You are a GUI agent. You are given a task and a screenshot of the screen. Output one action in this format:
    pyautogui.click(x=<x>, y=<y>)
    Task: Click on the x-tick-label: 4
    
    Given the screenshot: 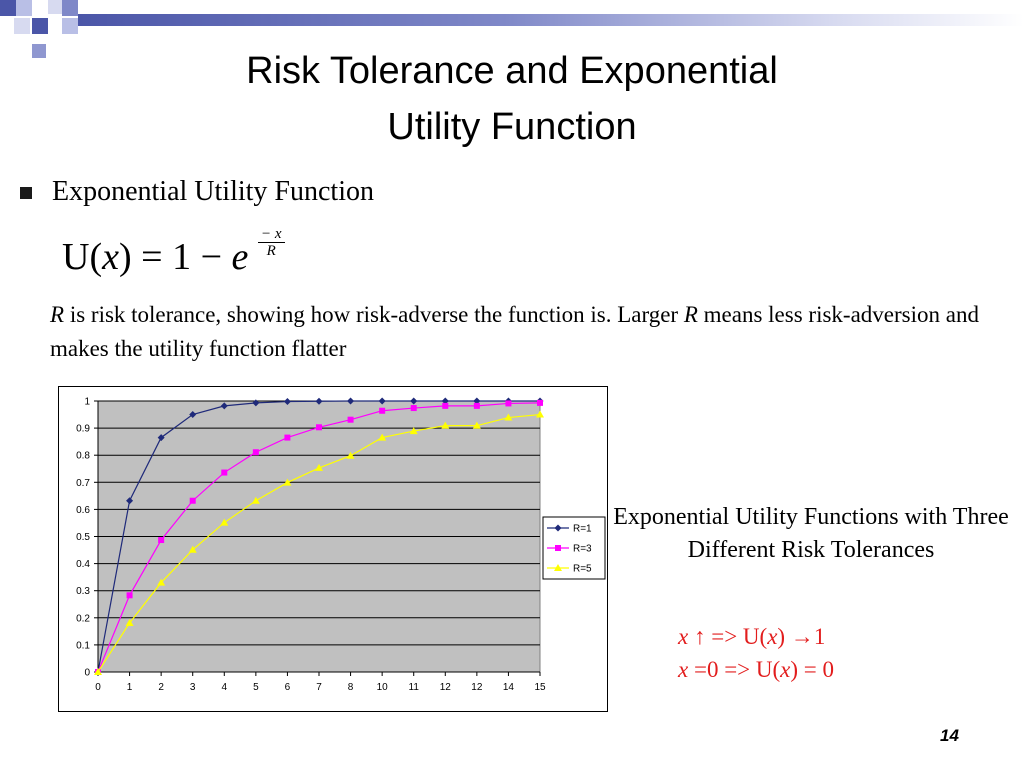 What is the action you would take?
    pyautogui.click(x=225, y=687)
    